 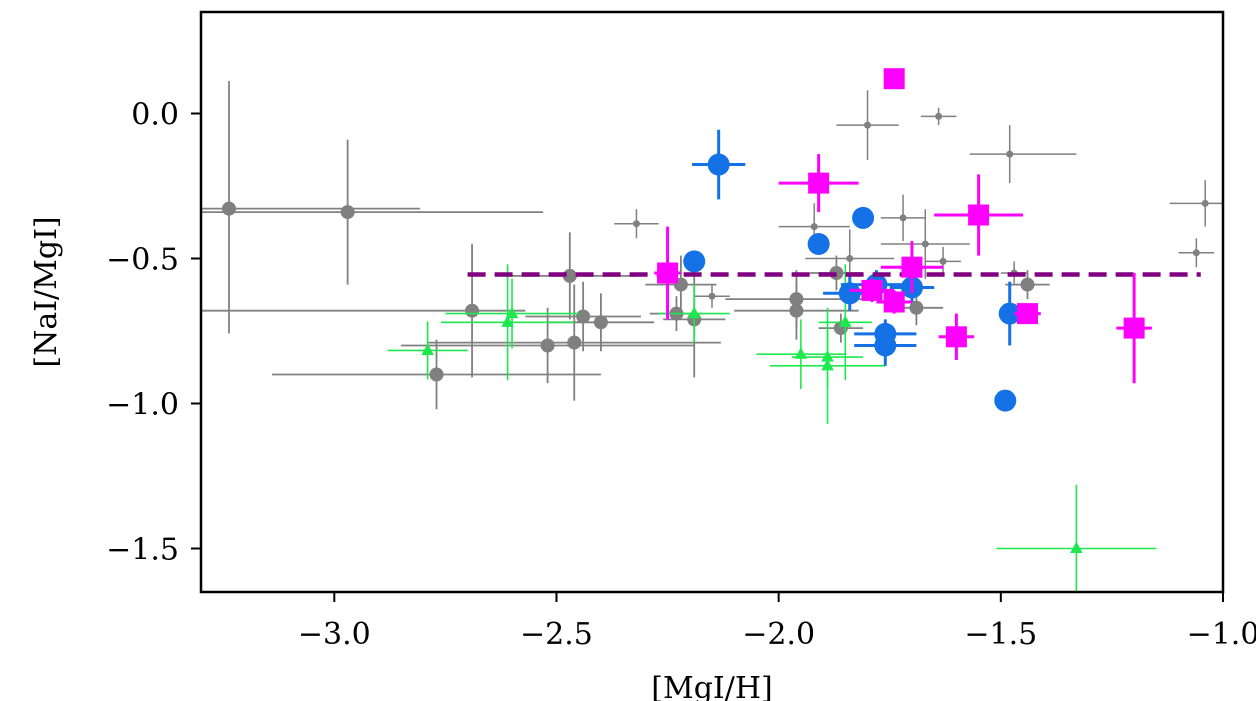 I want to click on y-tick-label: −0.5, so click(x=142, y=260).